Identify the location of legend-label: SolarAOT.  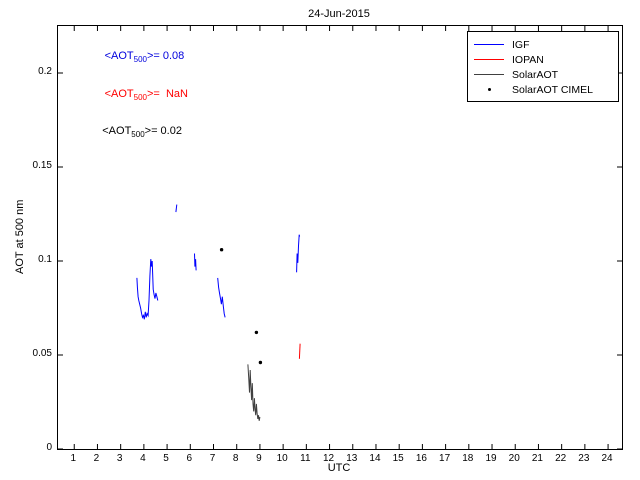
(535, 74).